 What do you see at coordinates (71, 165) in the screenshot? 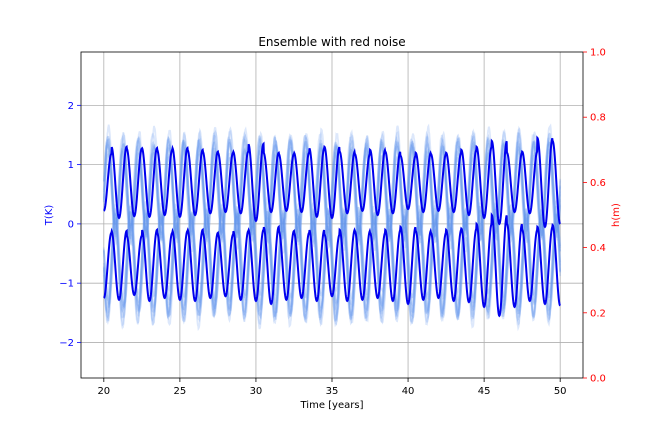
I see `y-left-tick-label: 1` at bounding box center [71, 165].